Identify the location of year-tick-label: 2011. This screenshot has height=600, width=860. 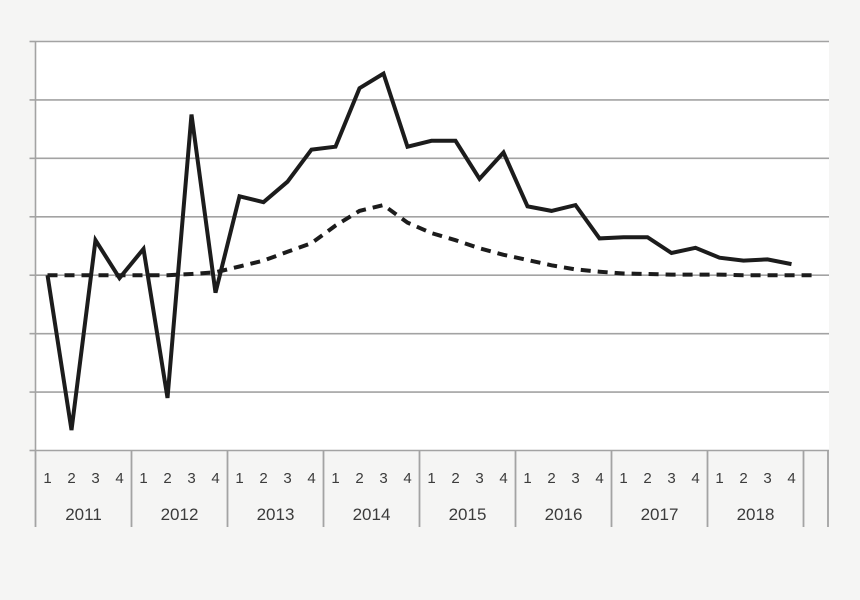
(83, 514).